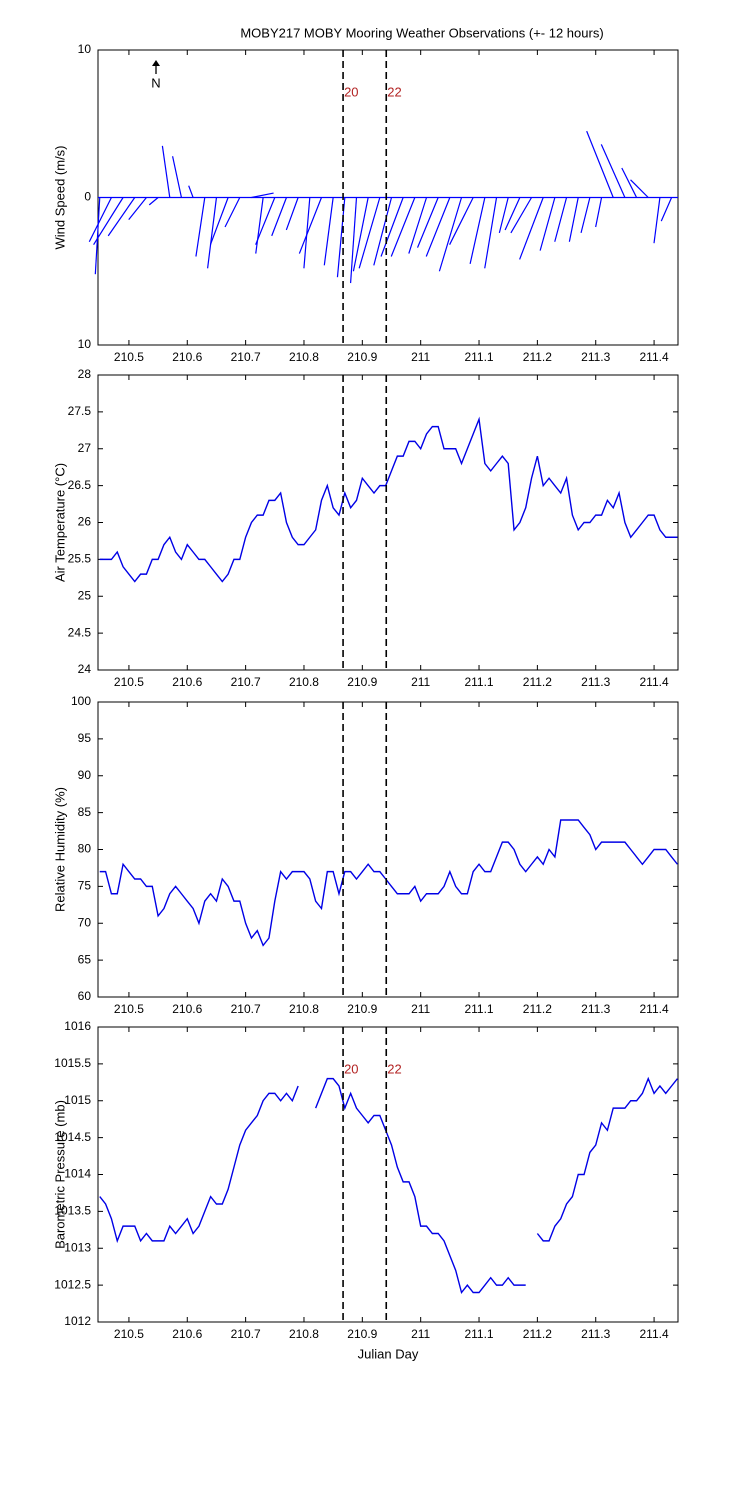 This screenshot has height=1500, width=750. I want to click on y-tick-label: 28, so click(85, 374).